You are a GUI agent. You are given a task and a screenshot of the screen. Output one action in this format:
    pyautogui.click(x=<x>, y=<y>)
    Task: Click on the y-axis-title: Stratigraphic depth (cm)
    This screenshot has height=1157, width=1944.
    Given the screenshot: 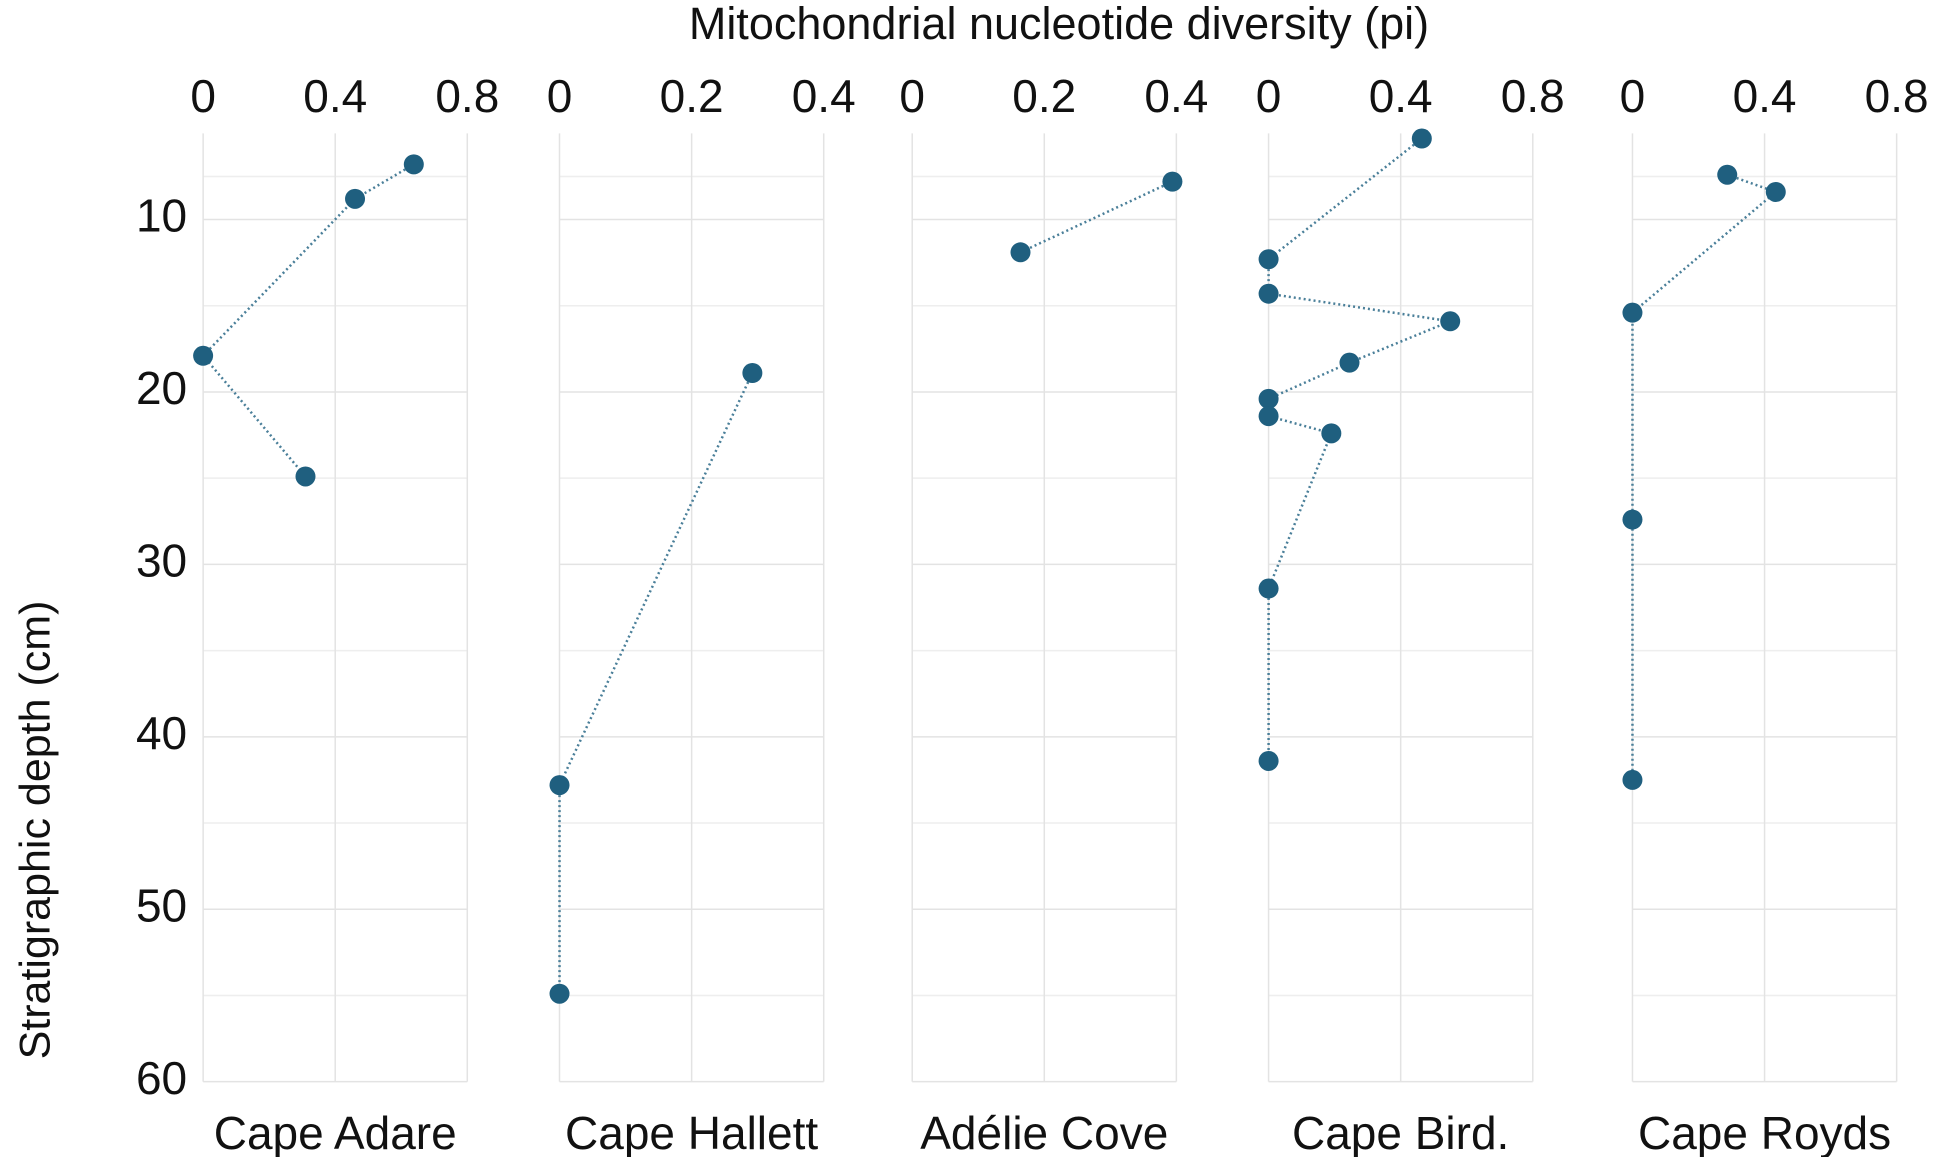 What is the action you would take?
    pyautogui.click(x=35, y=830)
    